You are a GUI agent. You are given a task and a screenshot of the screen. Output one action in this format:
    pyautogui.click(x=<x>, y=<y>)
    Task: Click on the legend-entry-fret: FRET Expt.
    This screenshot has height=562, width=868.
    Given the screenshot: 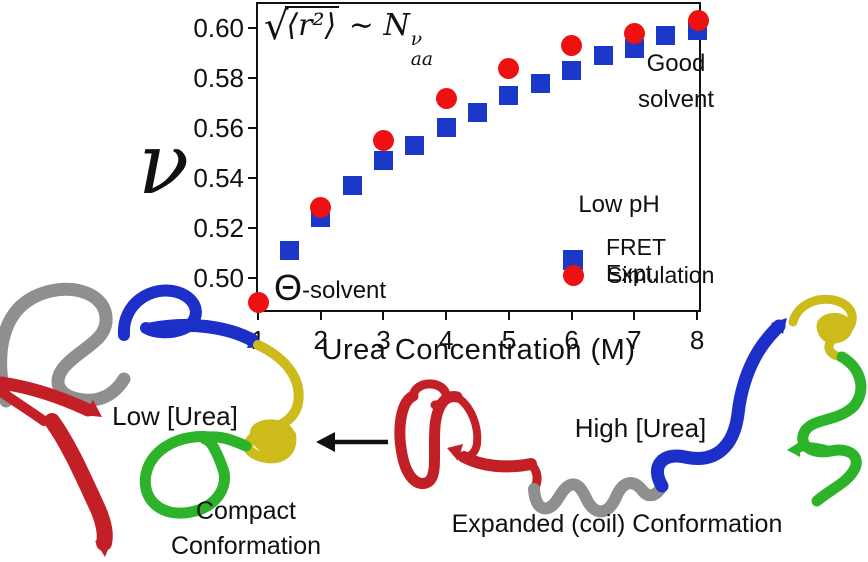 What is the action you would take?
    pyautogui.click(x=631, y=260)
    